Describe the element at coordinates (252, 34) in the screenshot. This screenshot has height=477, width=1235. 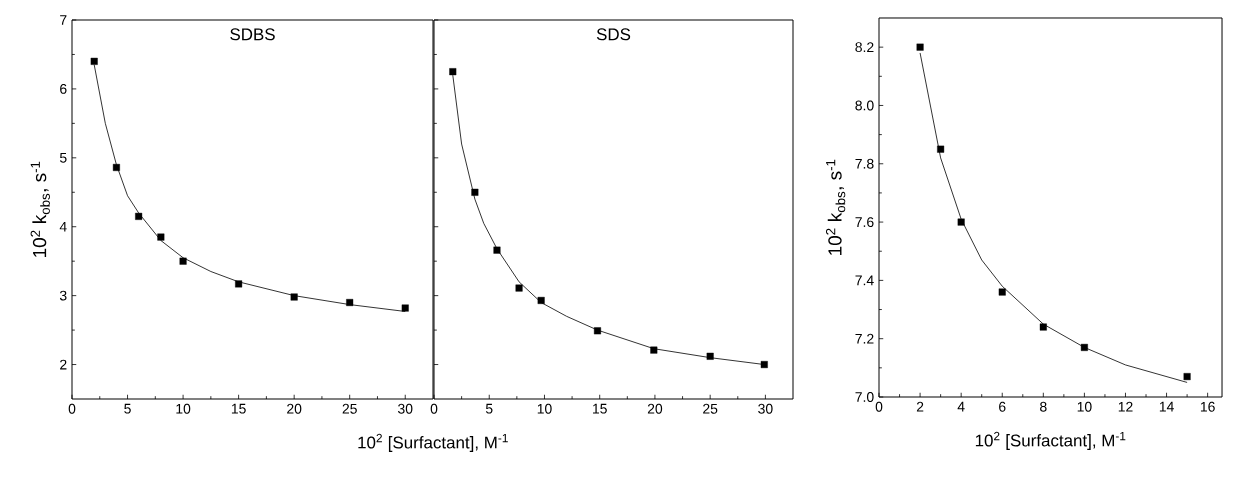
I see `chart-title: SDBS` at that location.